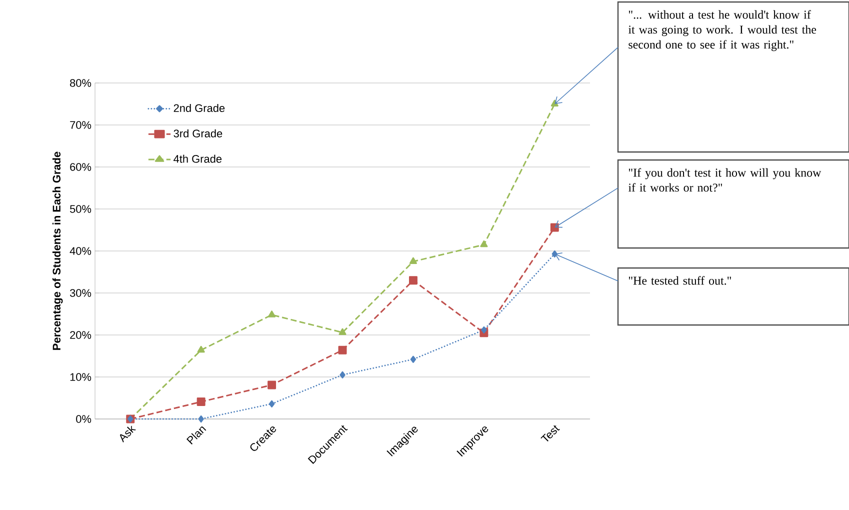 The image size is (849, 510). I want to click on legend-label: 3rd Grade, so click(198, 133).